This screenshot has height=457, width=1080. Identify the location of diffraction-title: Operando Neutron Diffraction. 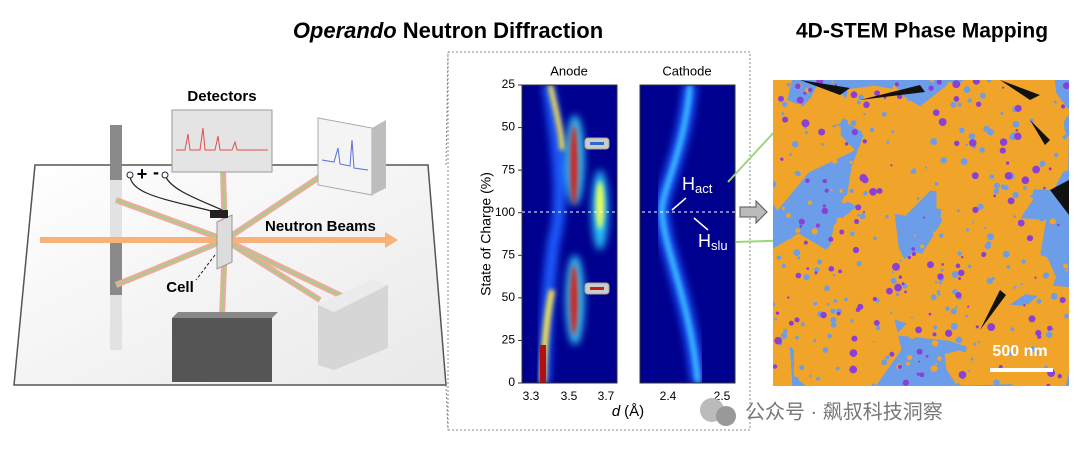
(448, 30).